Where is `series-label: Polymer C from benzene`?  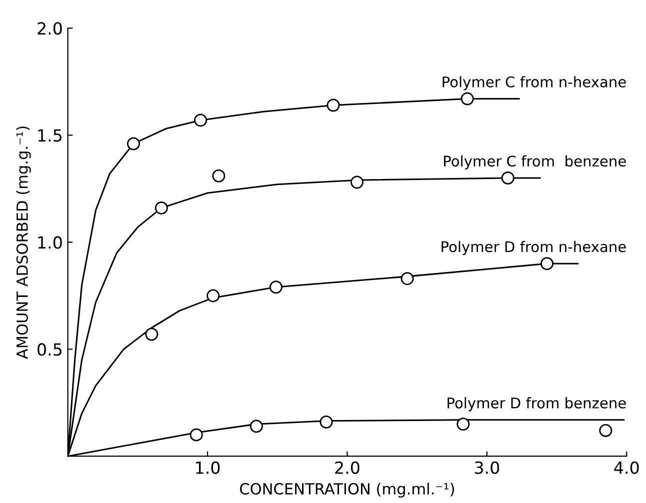
series-label: Polymer C from benzene is located at coordinates (535, 162).